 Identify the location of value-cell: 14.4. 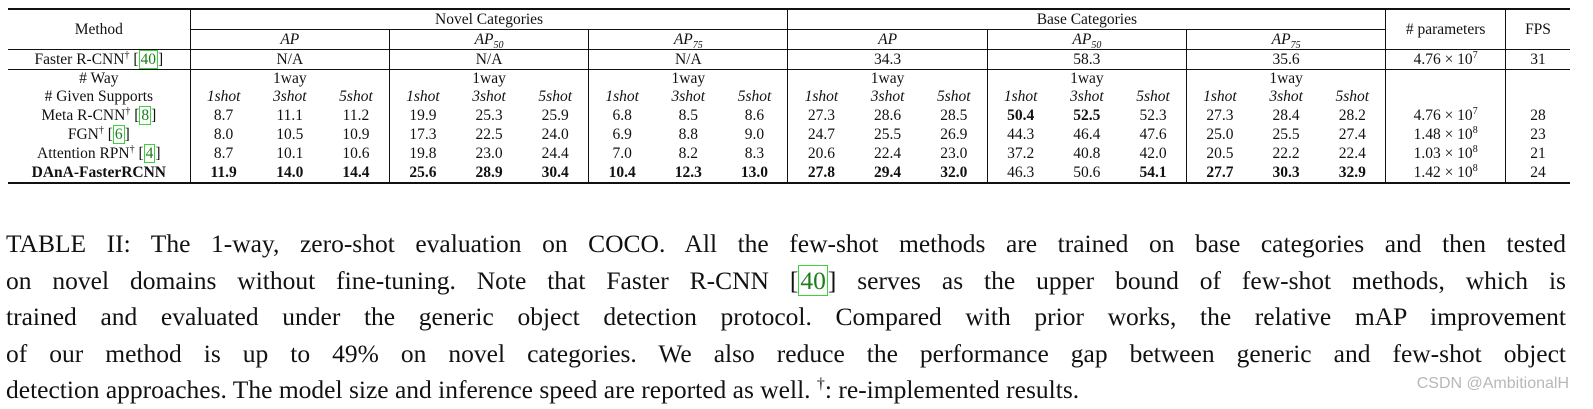
(356, 173).